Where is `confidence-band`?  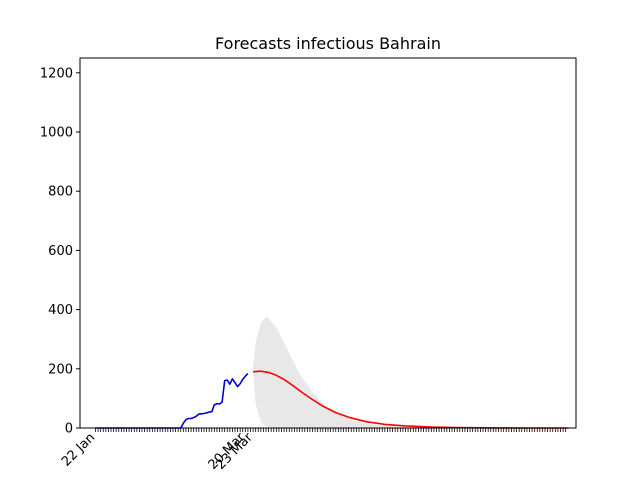
confidence-band is located at coordinates (411, 372).